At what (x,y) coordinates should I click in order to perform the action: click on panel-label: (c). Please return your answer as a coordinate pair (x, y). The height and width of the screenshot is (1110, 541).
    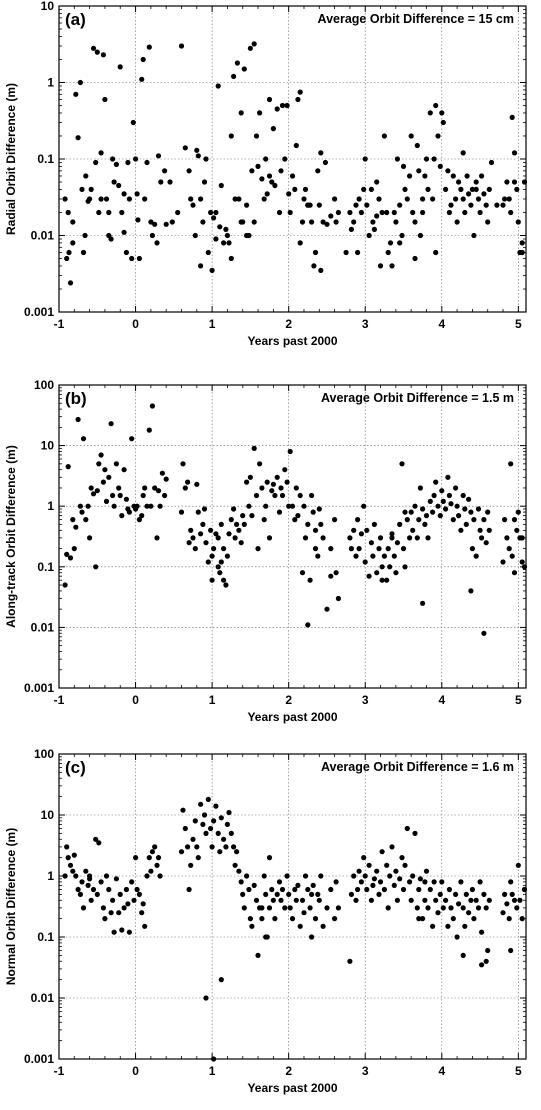
    Looking at the image, I should click on (75, 767).